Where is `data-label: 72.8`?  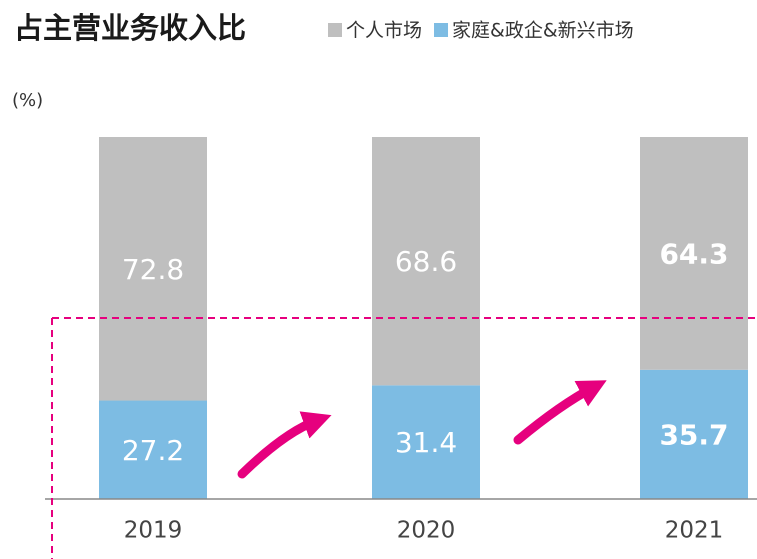
data-label: 72.8 is located at coordinates (153, 269).